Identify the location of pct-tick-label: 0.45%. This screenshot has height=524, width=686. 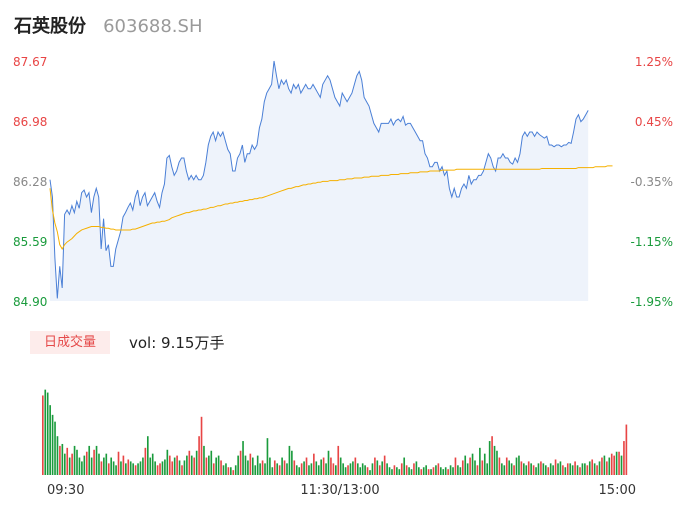
(654, 122).